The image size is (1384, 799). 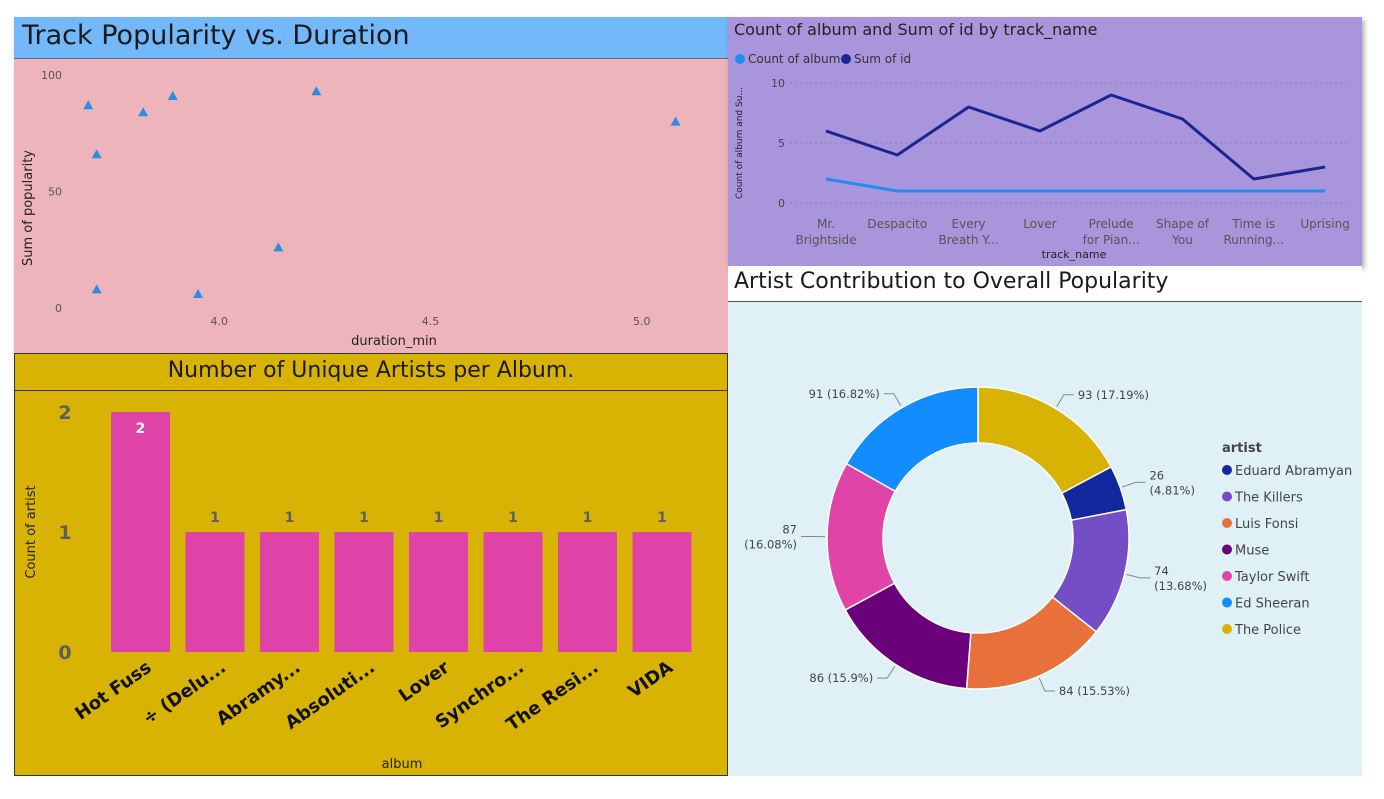 I want to click on x-tick-label: Brightside, so click(x=825, y=240).